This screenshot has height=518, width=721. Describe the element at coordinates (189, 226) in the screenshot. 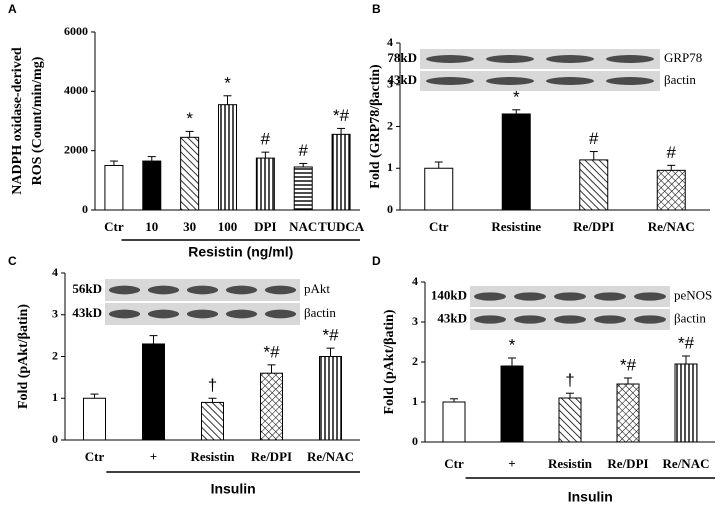

I see `x-tick-label: 30` at that location.